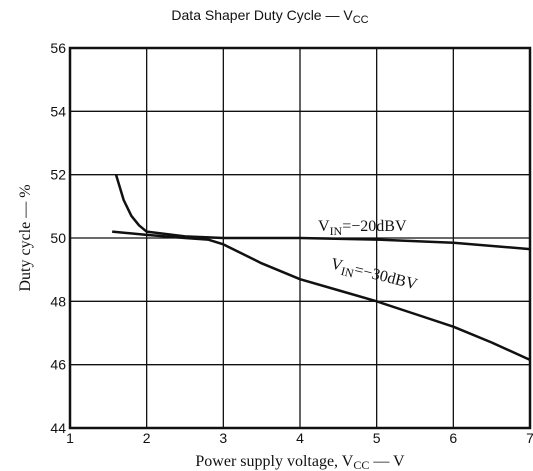 The height and width of the screenshot is (471, 533). I want to click on x-label-text: Power supply voltage, V, so click(274, 461).